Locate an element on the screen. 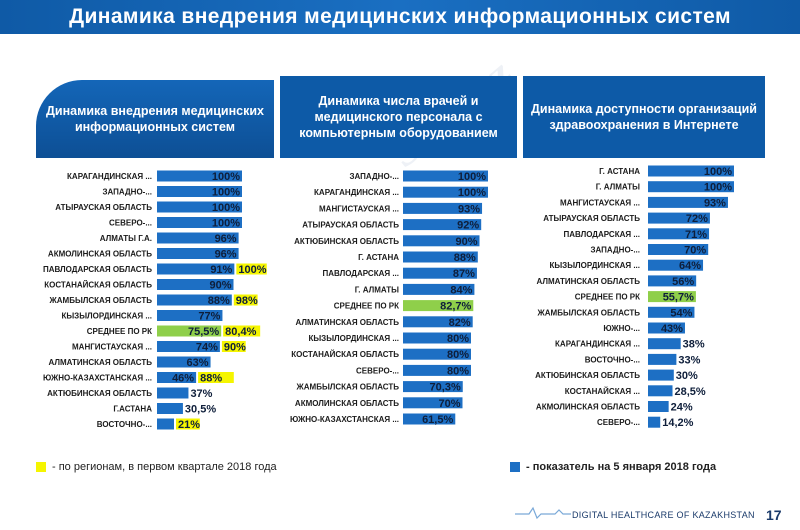 This screenshot has width=800, height=530. data-label: 63% is located at coordinates (198, 363).